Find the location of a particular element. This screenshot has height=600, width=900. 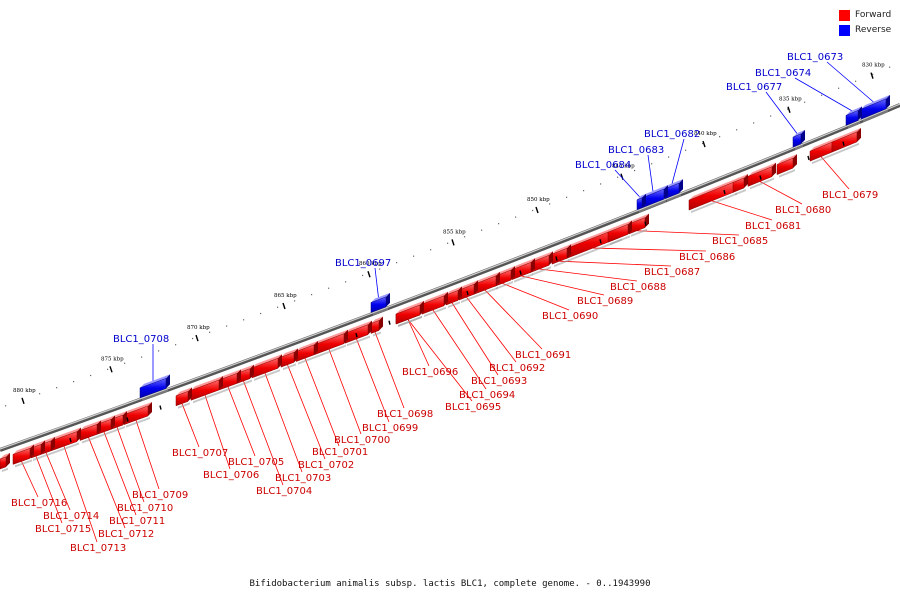

gene-label-blc1-0693: BLC1_0693 is located at coordinates (499, 381).